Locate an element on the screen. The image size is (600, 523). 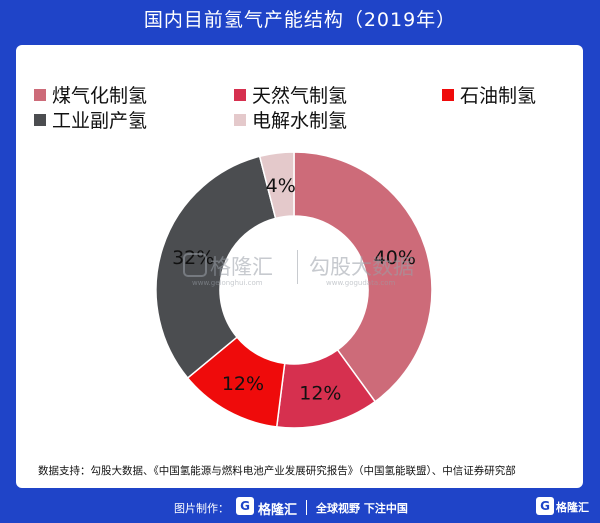
data-label-3: 32% is located at coordinates (193, 258).